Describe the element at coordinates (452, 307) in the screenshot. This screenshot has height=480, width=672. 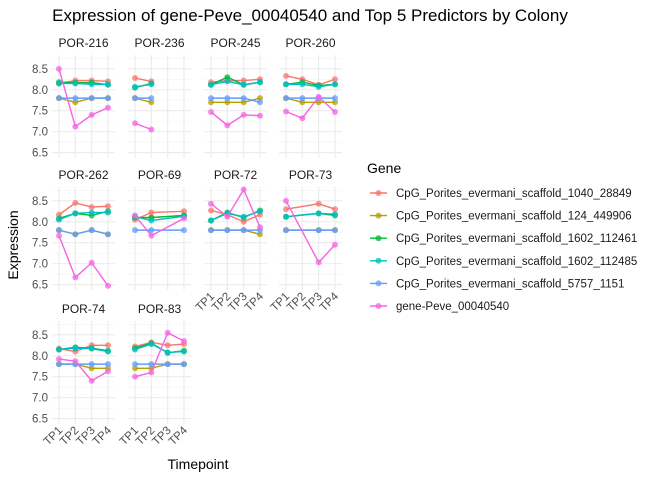
I see `legend-label: gene-Peve_00040540` at that location.